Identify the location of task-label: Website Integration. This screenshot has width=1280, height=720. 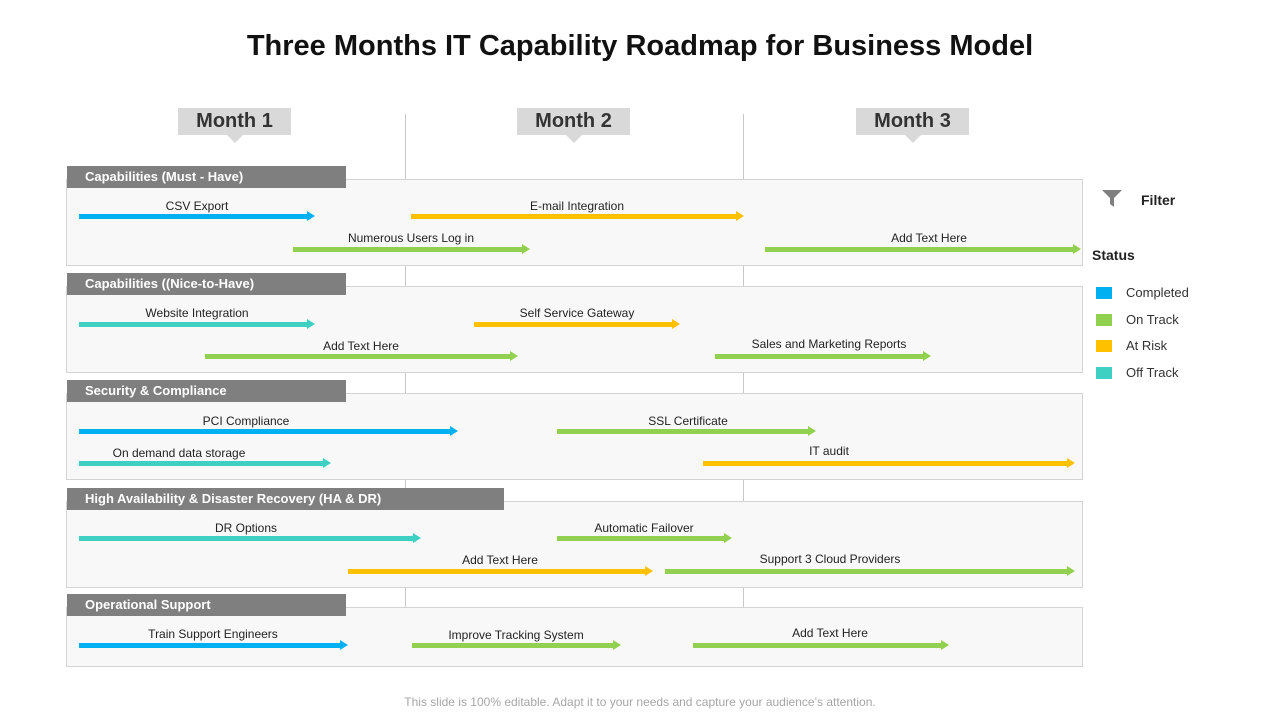
(197, 313).